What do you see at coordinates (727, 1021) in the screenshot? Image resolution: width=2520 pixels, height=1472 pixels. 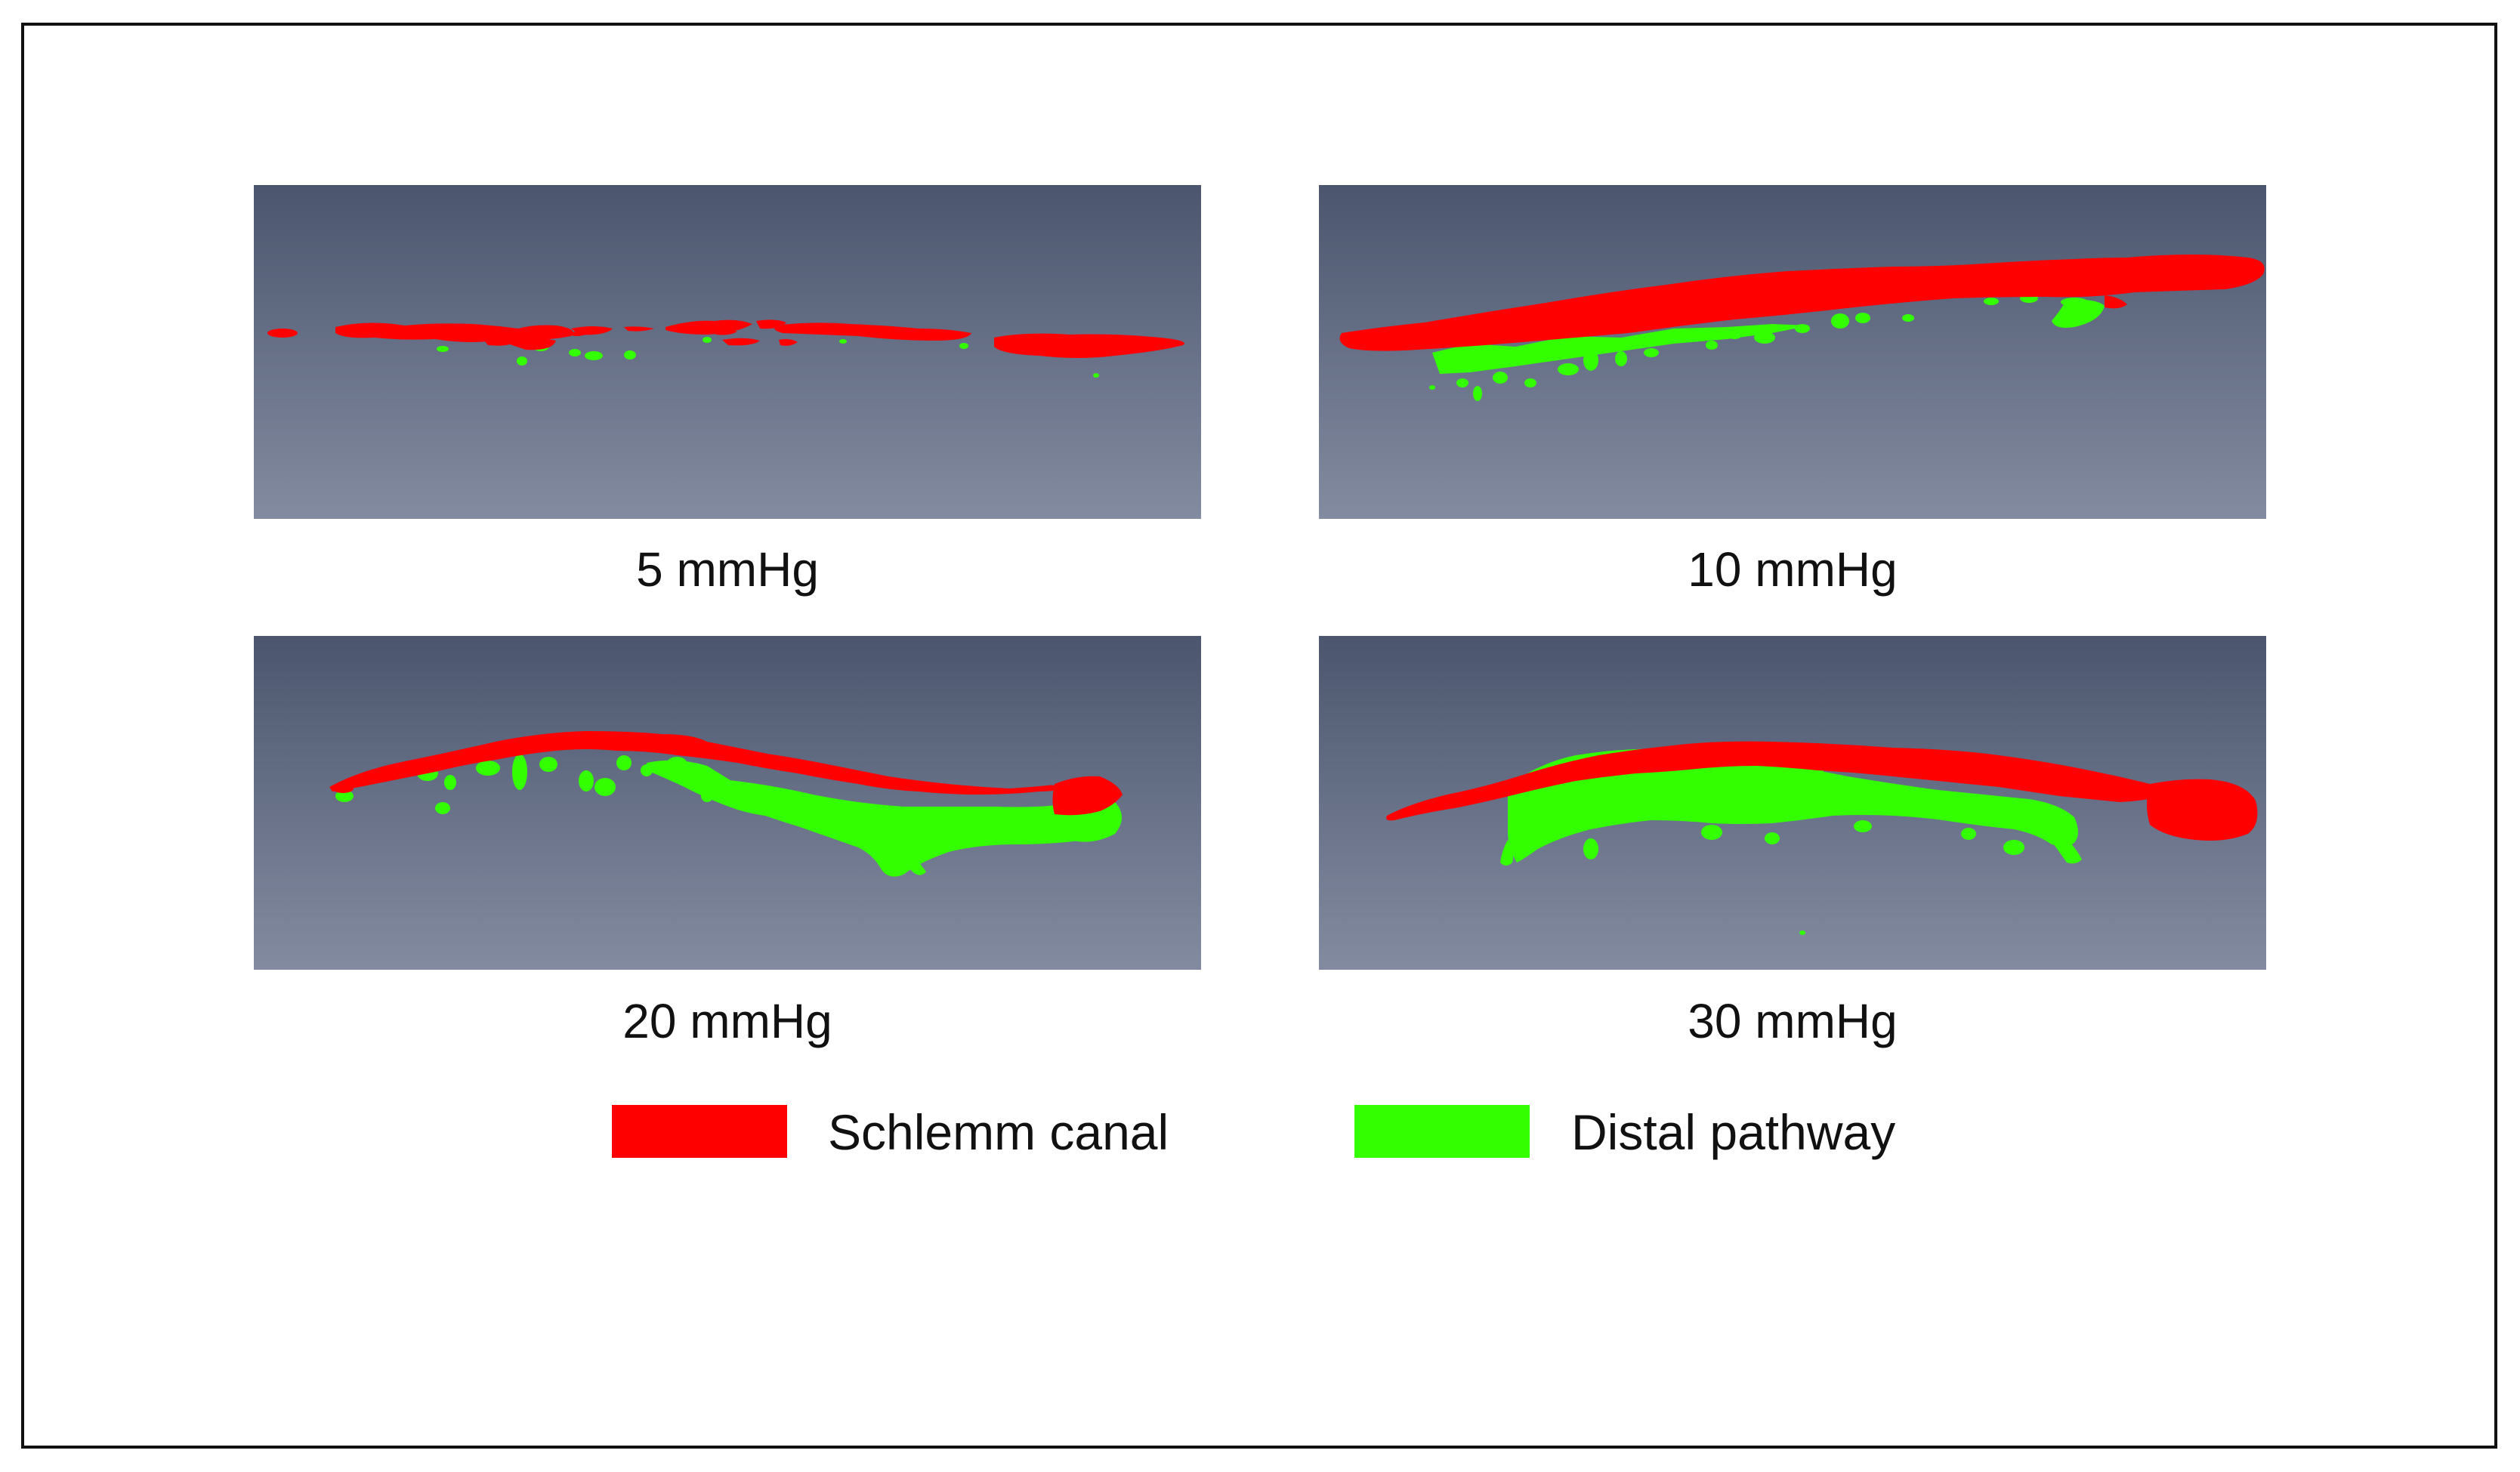 I see `panel-caption: 20 mmHg` at bounding box center [727, 1021].